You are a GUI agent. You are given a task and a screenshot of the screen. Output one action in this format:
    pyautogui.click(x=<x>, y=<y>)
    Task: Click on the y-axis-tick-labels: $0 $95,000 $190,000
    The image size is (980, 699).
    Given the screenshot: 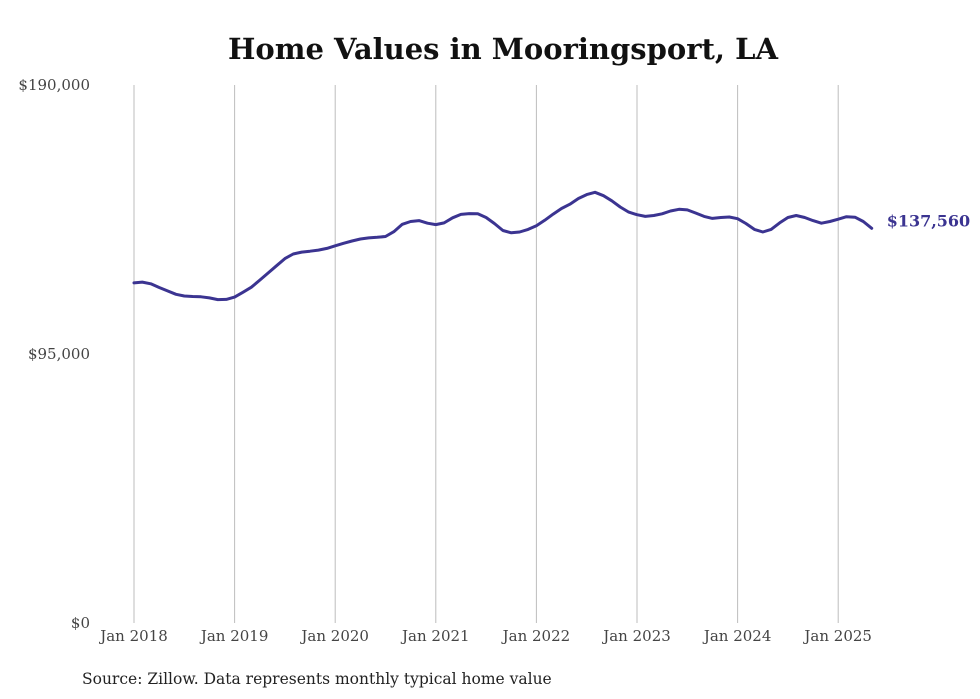 What is the action you would take?
    pyautogui.click(x=54, y=354)
    